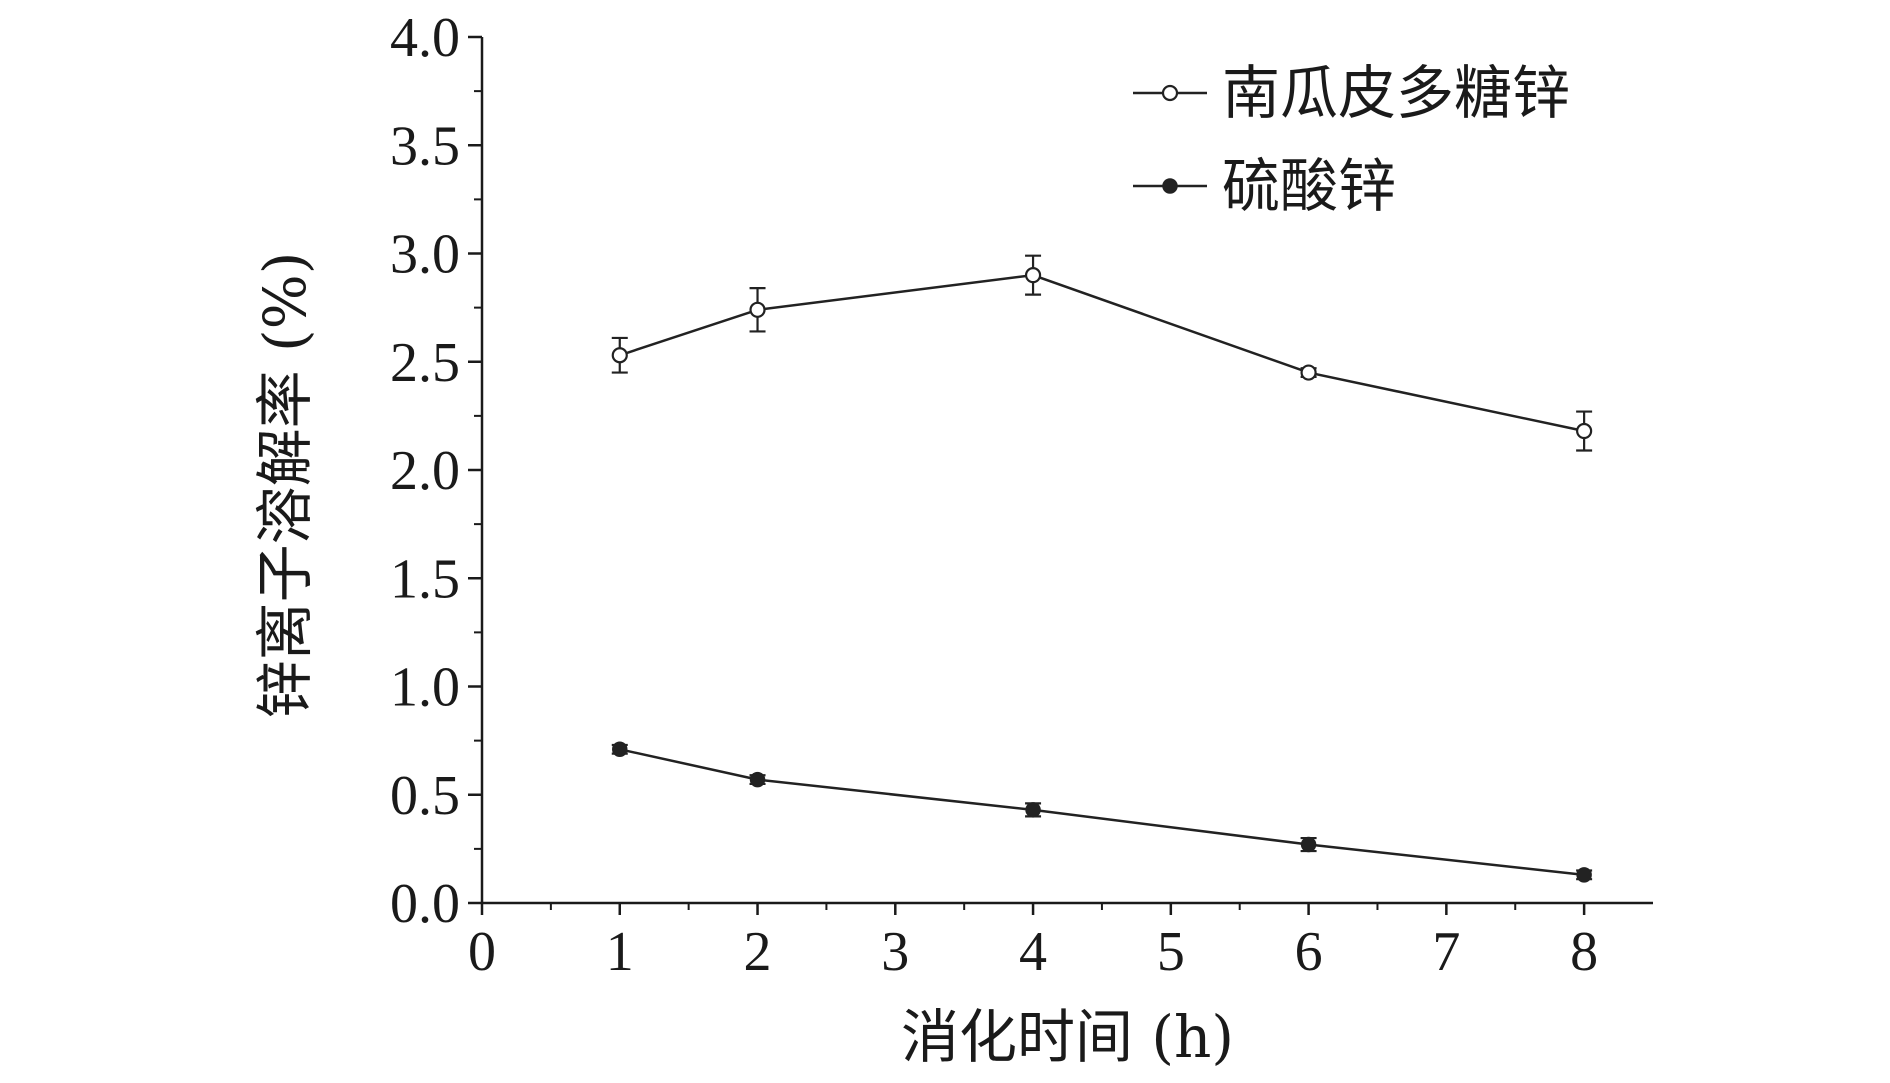  I want to click on legend-item-1: 南瓜皮多糖锌, so click(1351, 93).